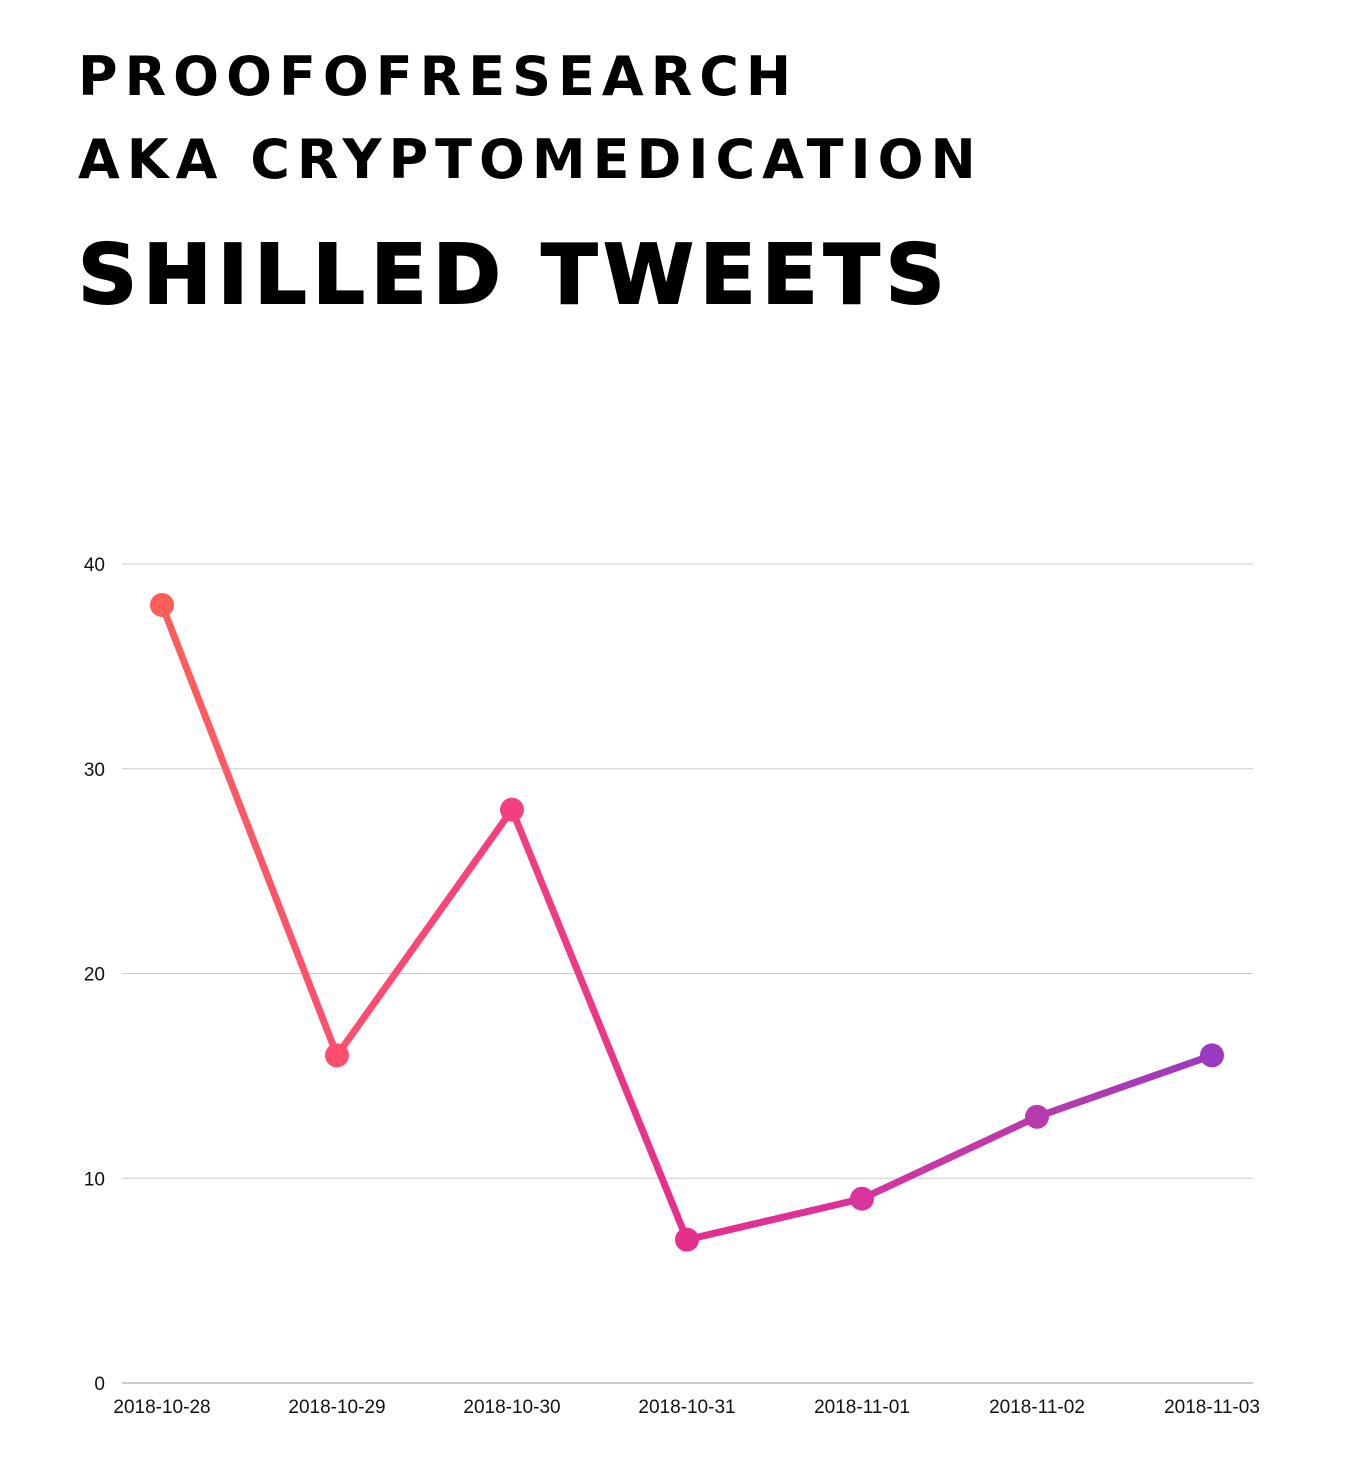  I want to click on x-tick-label: 2018-10-28, so click(161, 1407).